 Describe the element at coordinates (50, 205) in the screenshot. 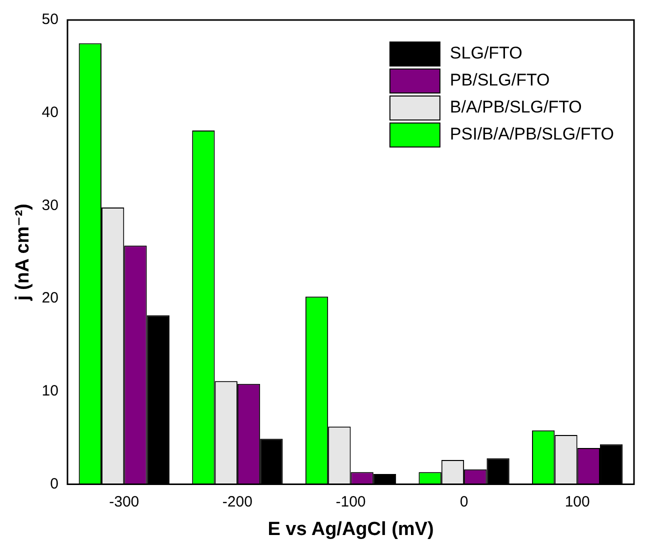

I see `y-tick-label: 30` at that location.